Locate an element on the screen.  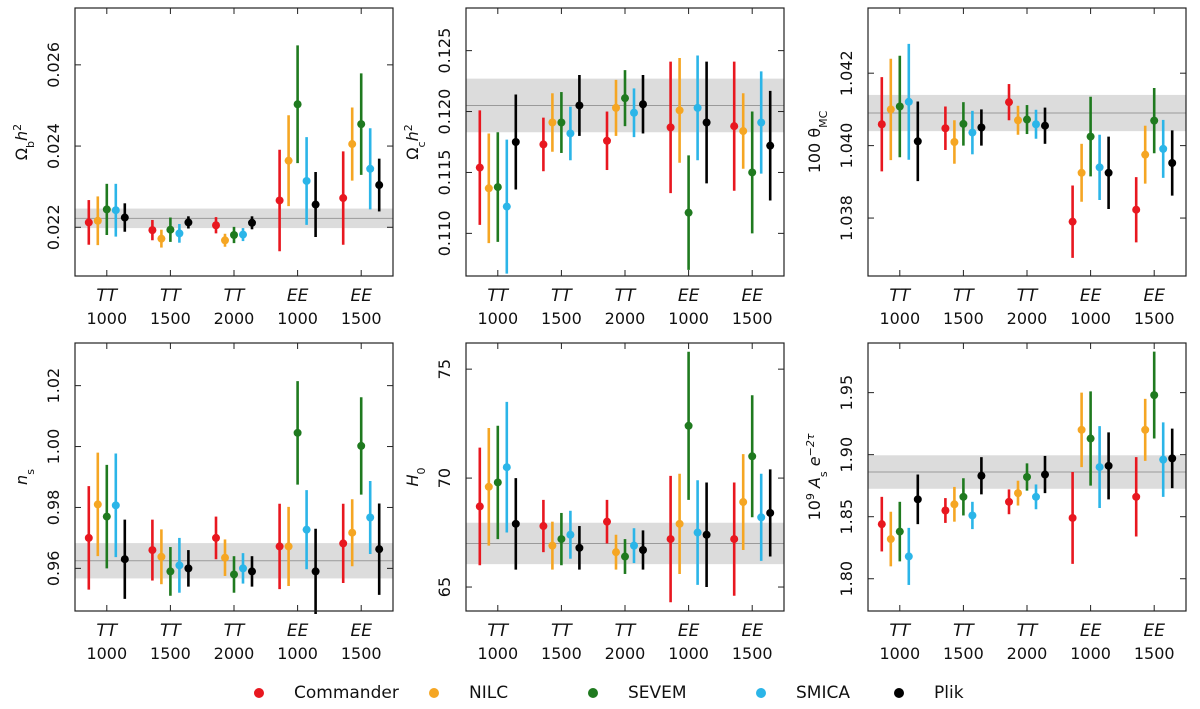
legend-item-plik: Plik is located at coordinates (929, 693).